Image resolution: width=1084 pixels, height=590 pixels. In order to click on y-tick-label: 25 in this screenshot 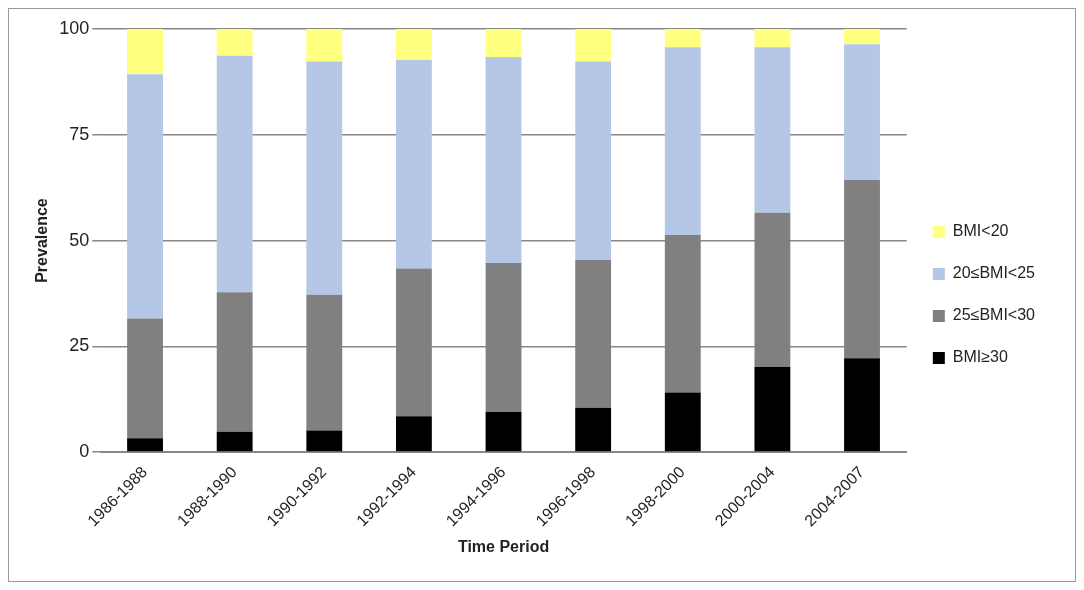, I will do `click(79, 345)`.